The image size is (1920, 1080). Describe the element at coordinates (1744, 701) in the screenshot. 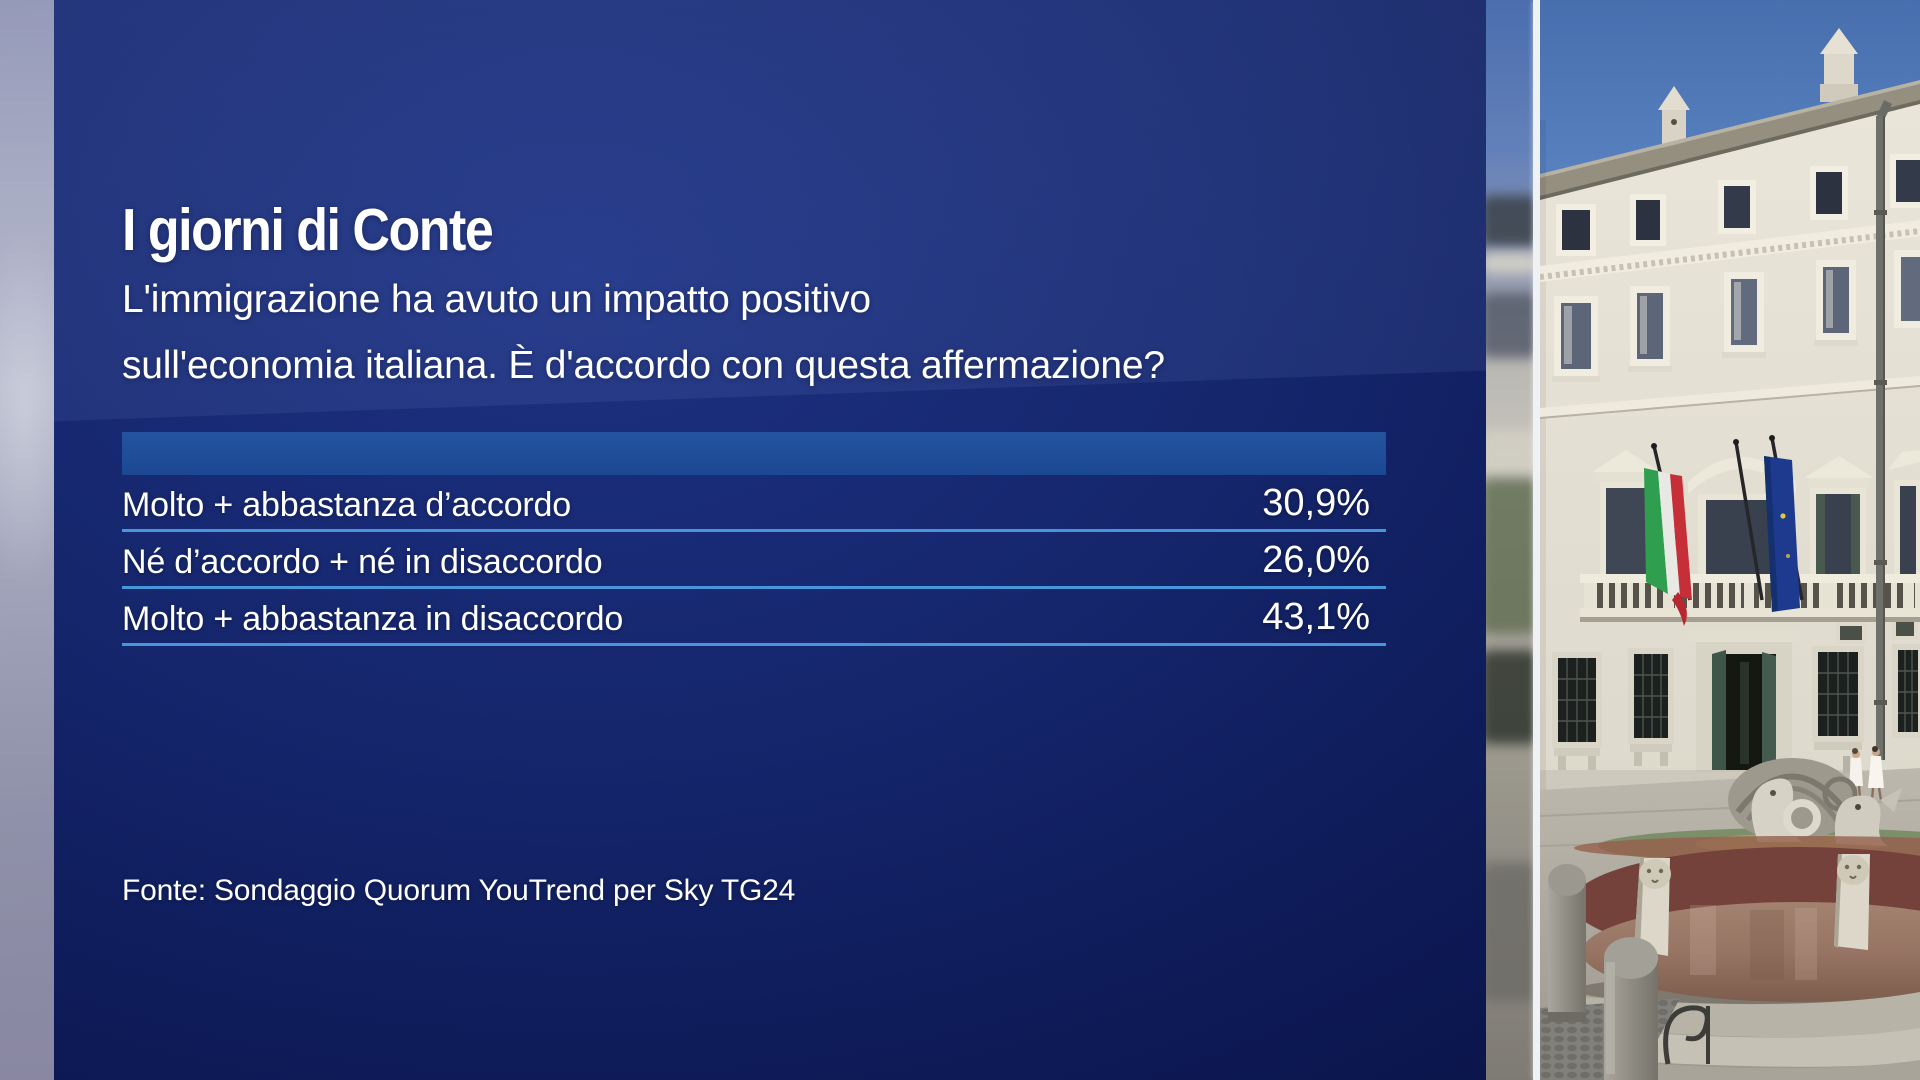

I see `entrance-door` at that location.